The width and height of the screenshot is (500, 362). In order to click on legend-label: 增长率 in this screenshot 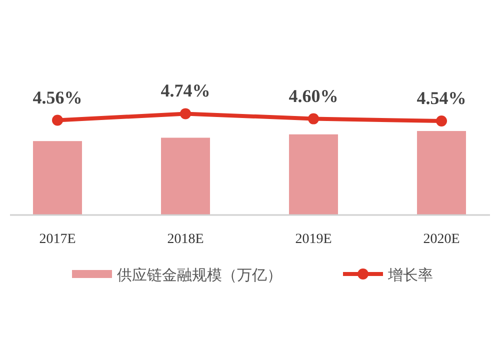, I will do `click(410, 275)`.